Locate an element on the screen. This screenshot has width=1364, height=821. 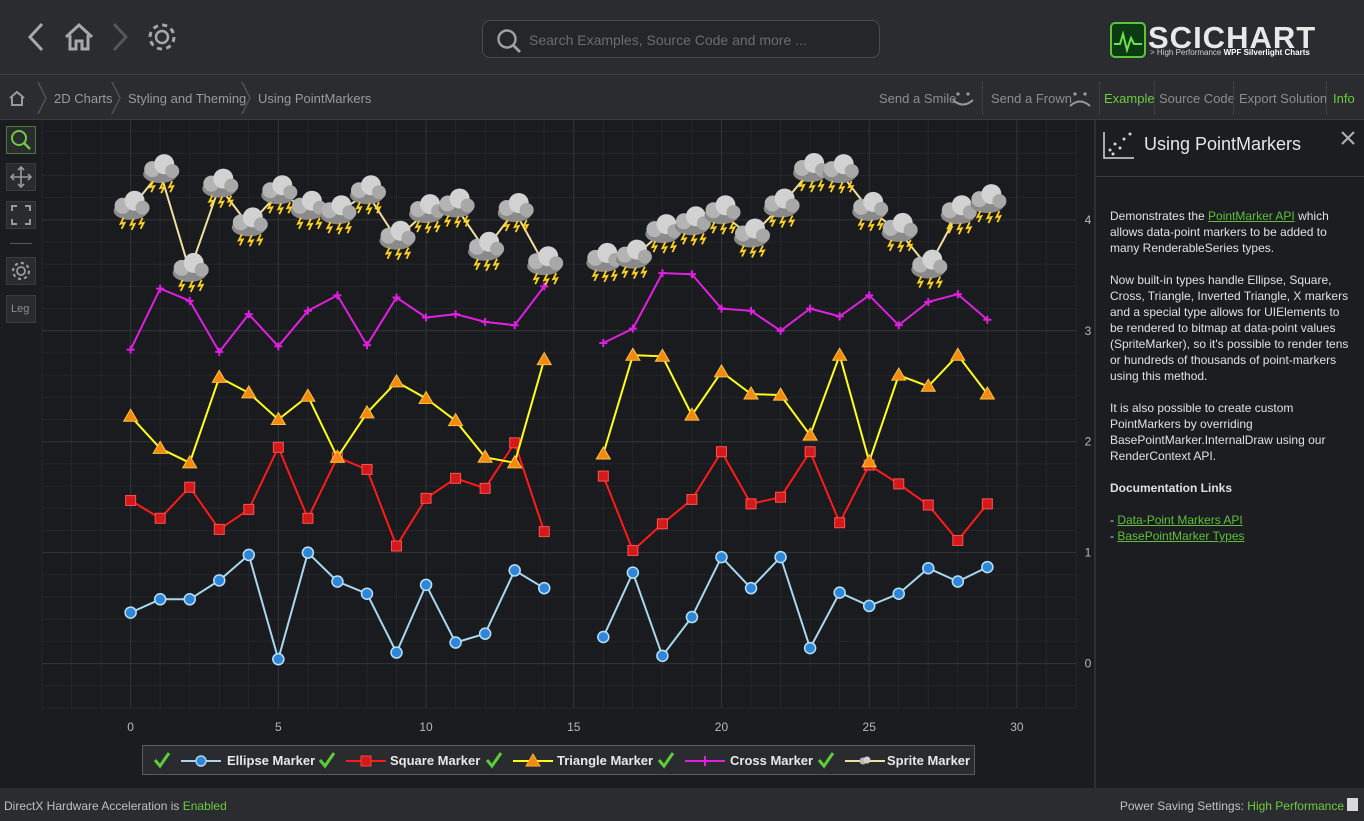
chart-settings-button is located at coordinates (21, 271).